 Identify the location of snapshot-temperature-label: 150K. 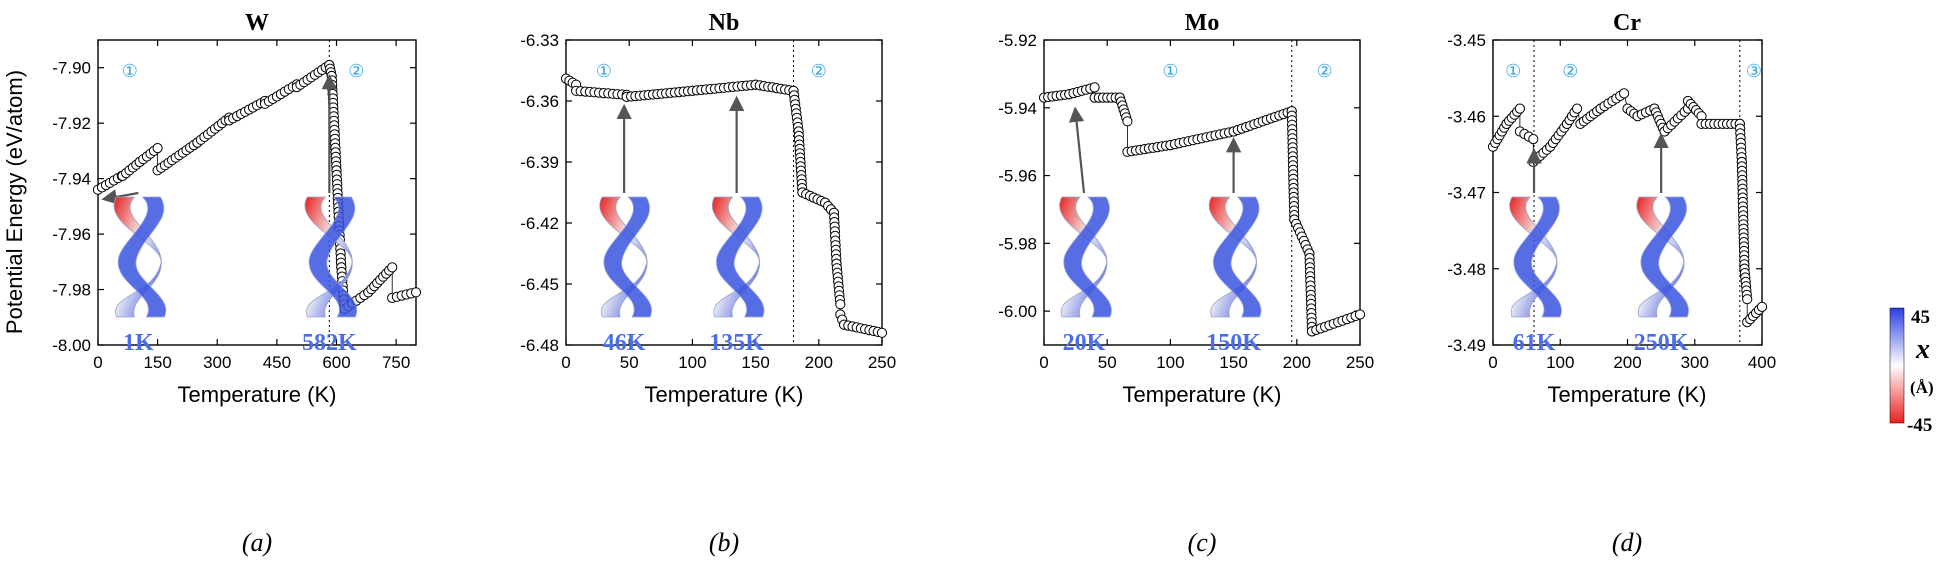
(1233, 343).